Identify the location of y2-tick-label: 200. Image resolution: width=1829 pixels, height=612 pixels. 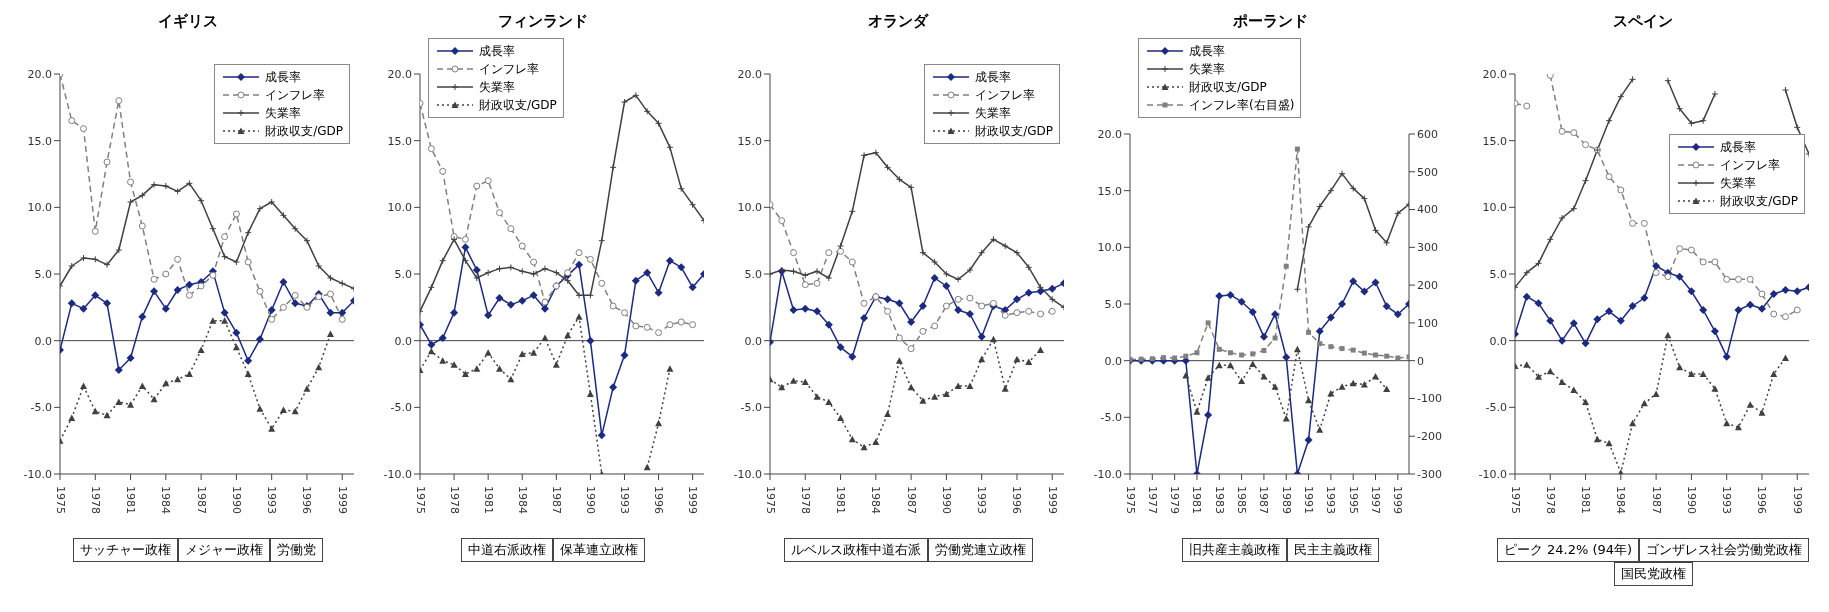
(1427, 286).